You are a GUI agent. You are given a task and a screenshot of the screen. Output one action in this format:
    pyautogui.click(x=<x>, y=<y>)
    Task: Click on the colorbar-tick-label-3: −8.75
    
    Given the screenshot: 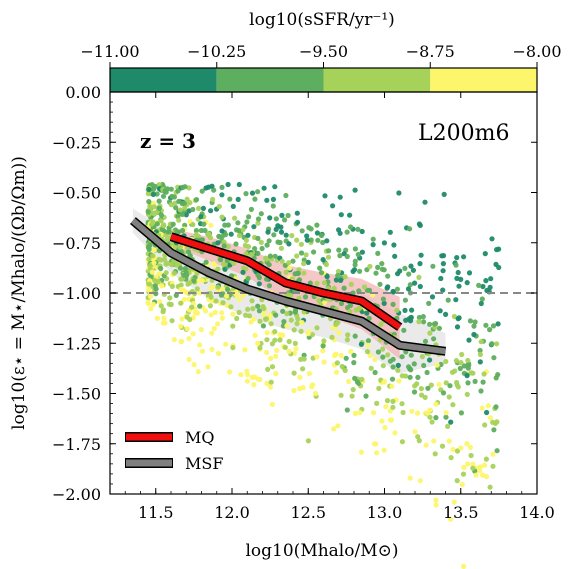 What is the action you would take?
    pyautogui.click(x=430, y=51)
    